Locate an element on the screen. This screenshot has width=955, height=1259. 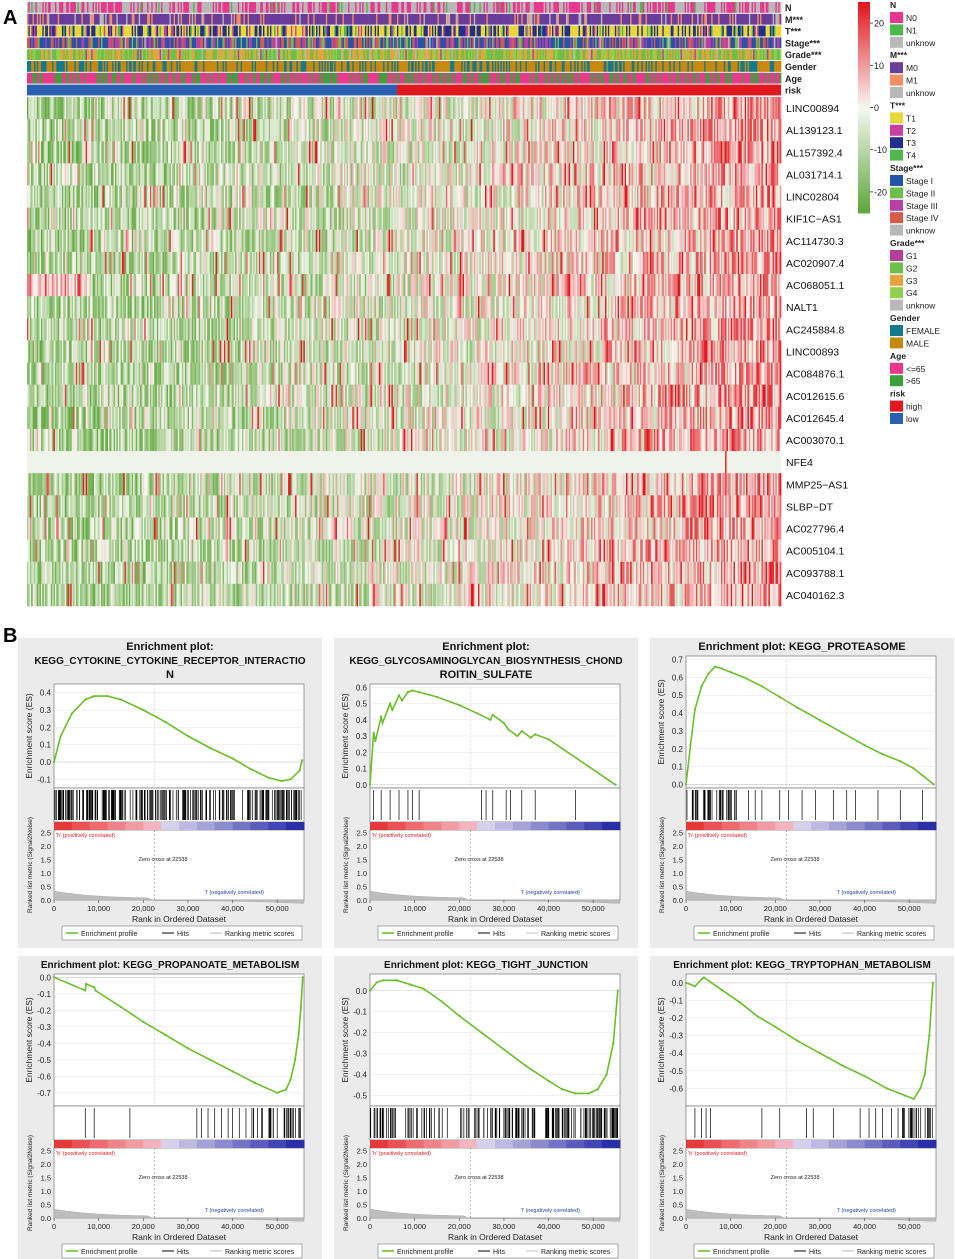
annotation-track-label: Grade*** is located at coordinates (803, 55).